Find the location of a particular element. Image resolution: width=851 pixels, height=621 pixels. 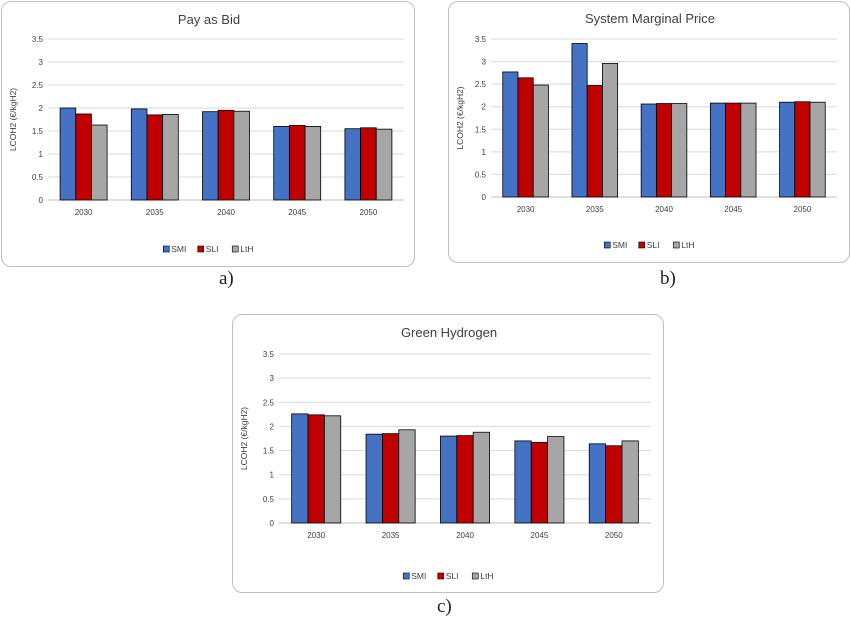

chart-title: Pay as Bid is located at coordinates (209, 19).